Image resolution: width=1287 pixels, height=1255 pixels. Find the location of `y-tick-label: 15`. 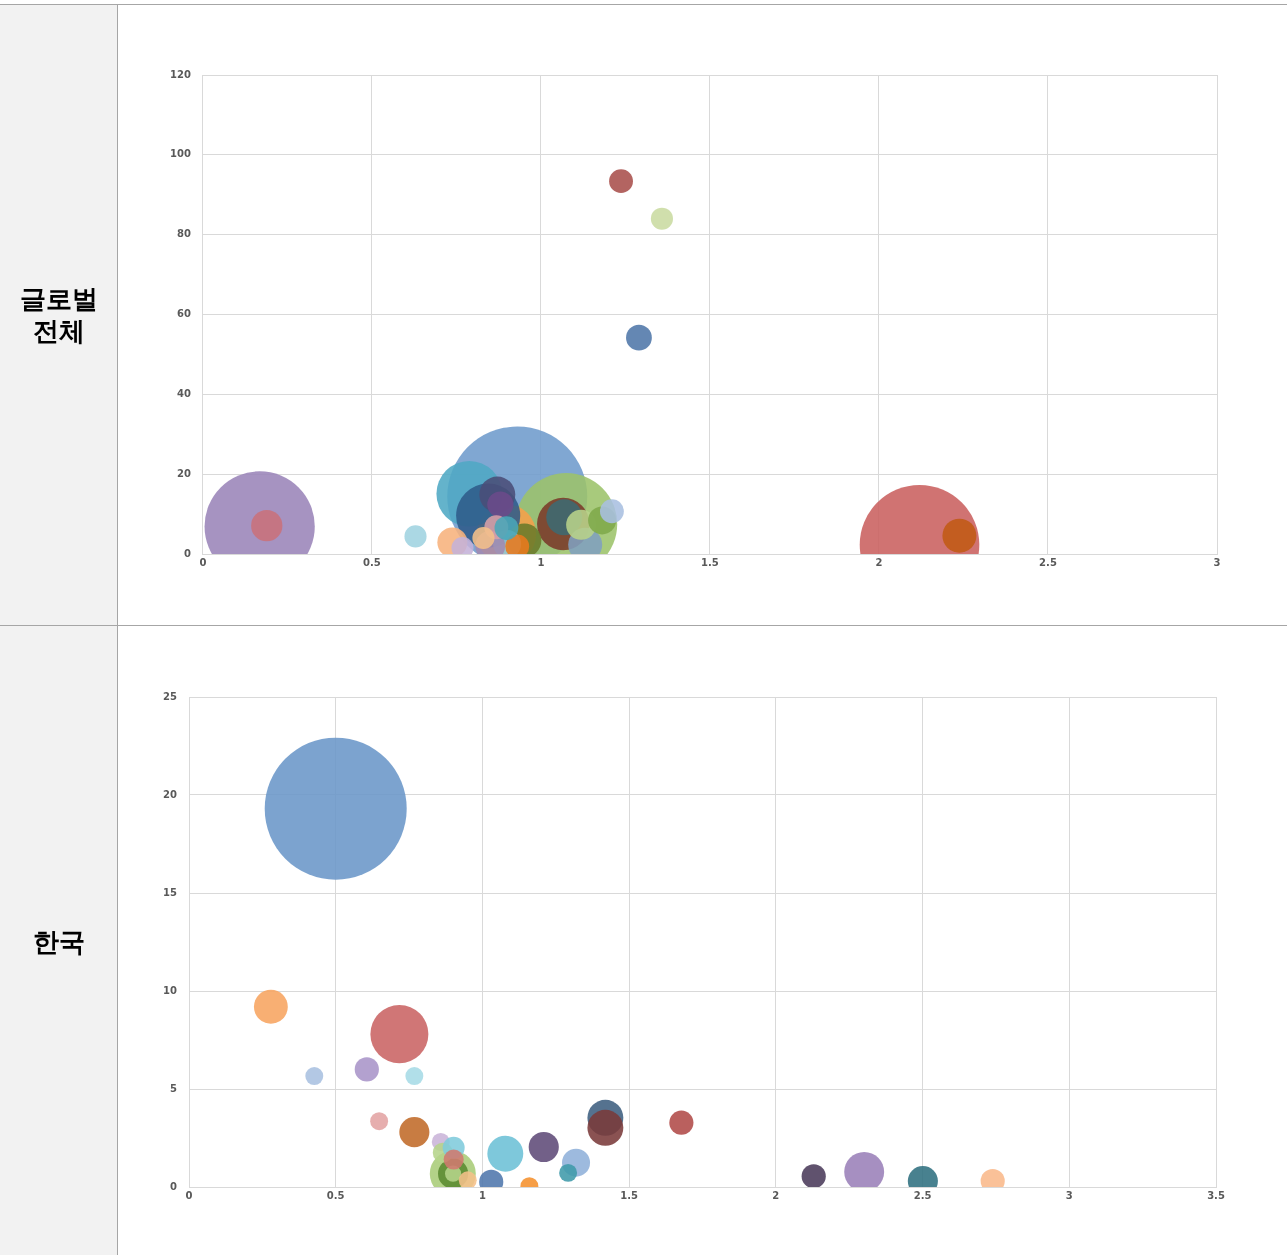

y-tick-label: 15 is located at coordinates (170, 892).